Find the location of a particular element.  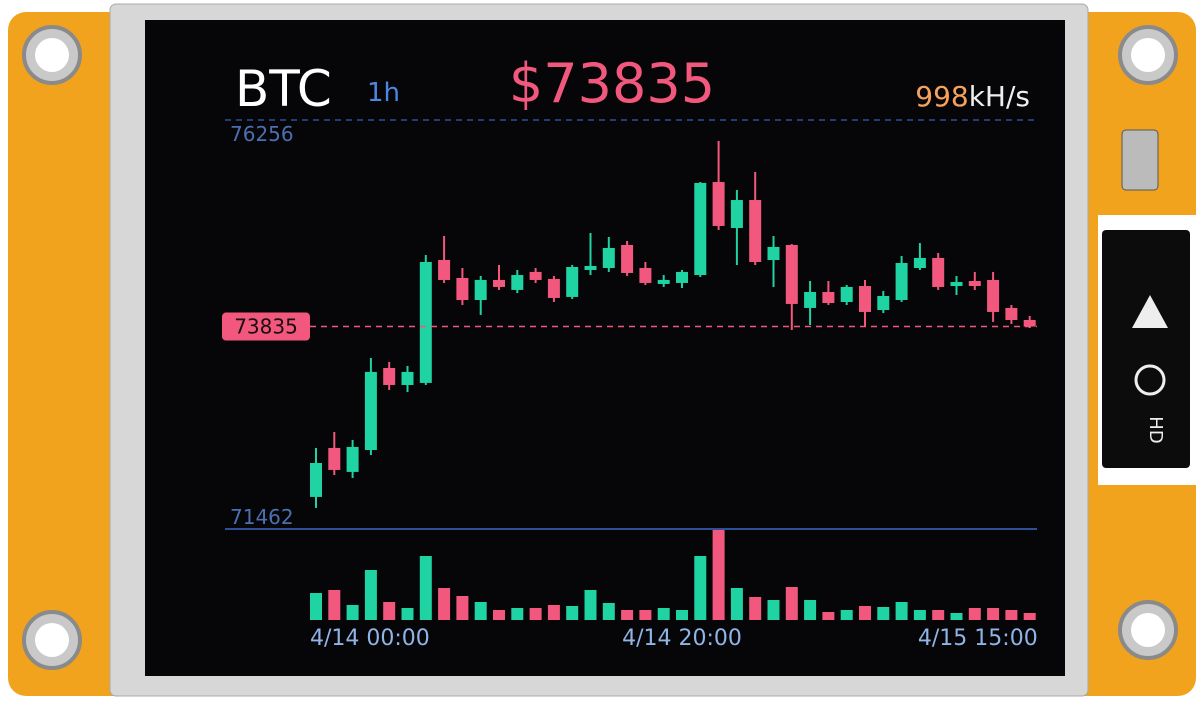

hashrate: 998kH/s is located at coordinates (972, 96).